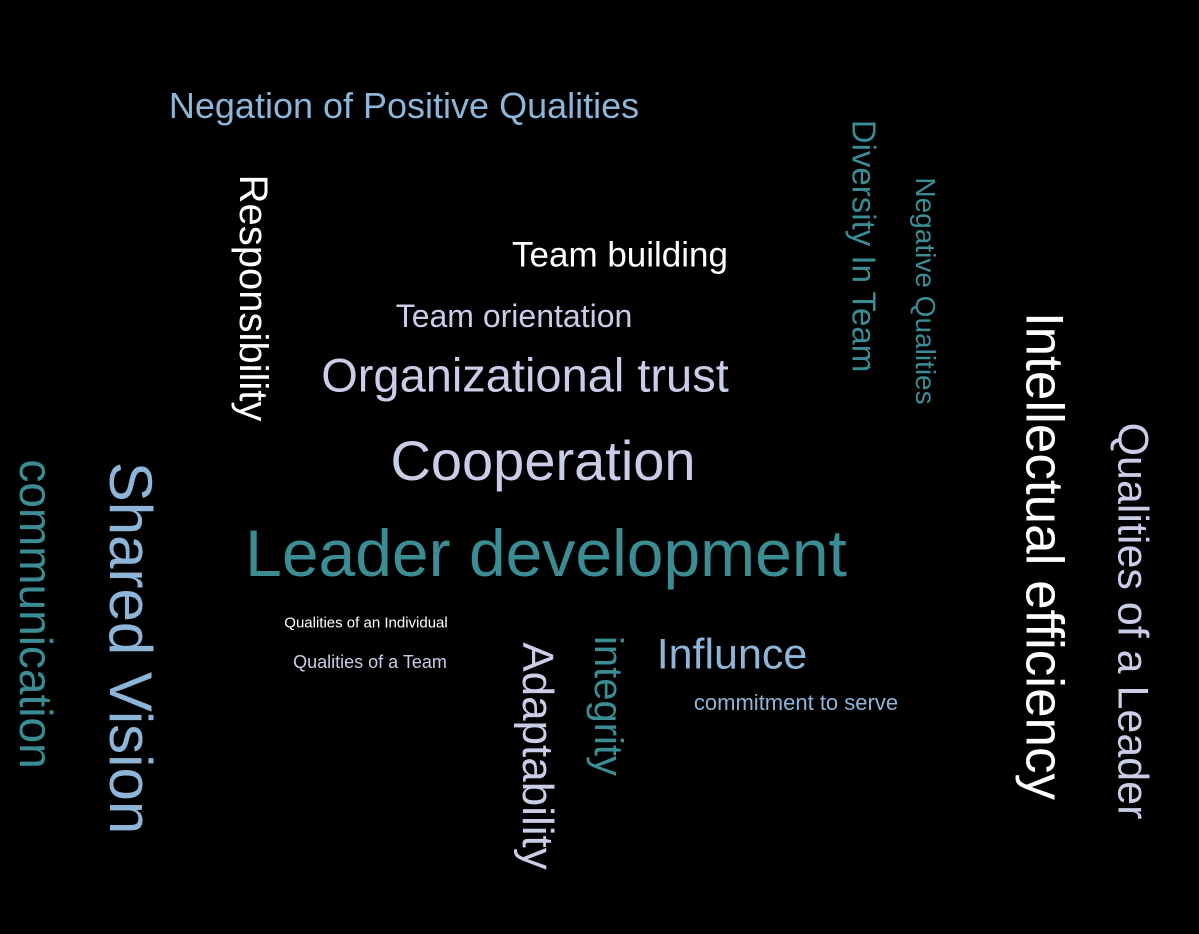 The height and width of the screenshot is (934, 1199). What do you see at coordinates (1132, 621) in the screenshot?
I see `word-qualities-of-a-leader: Qualities of a Leader` at bounding box center [1132, 621].